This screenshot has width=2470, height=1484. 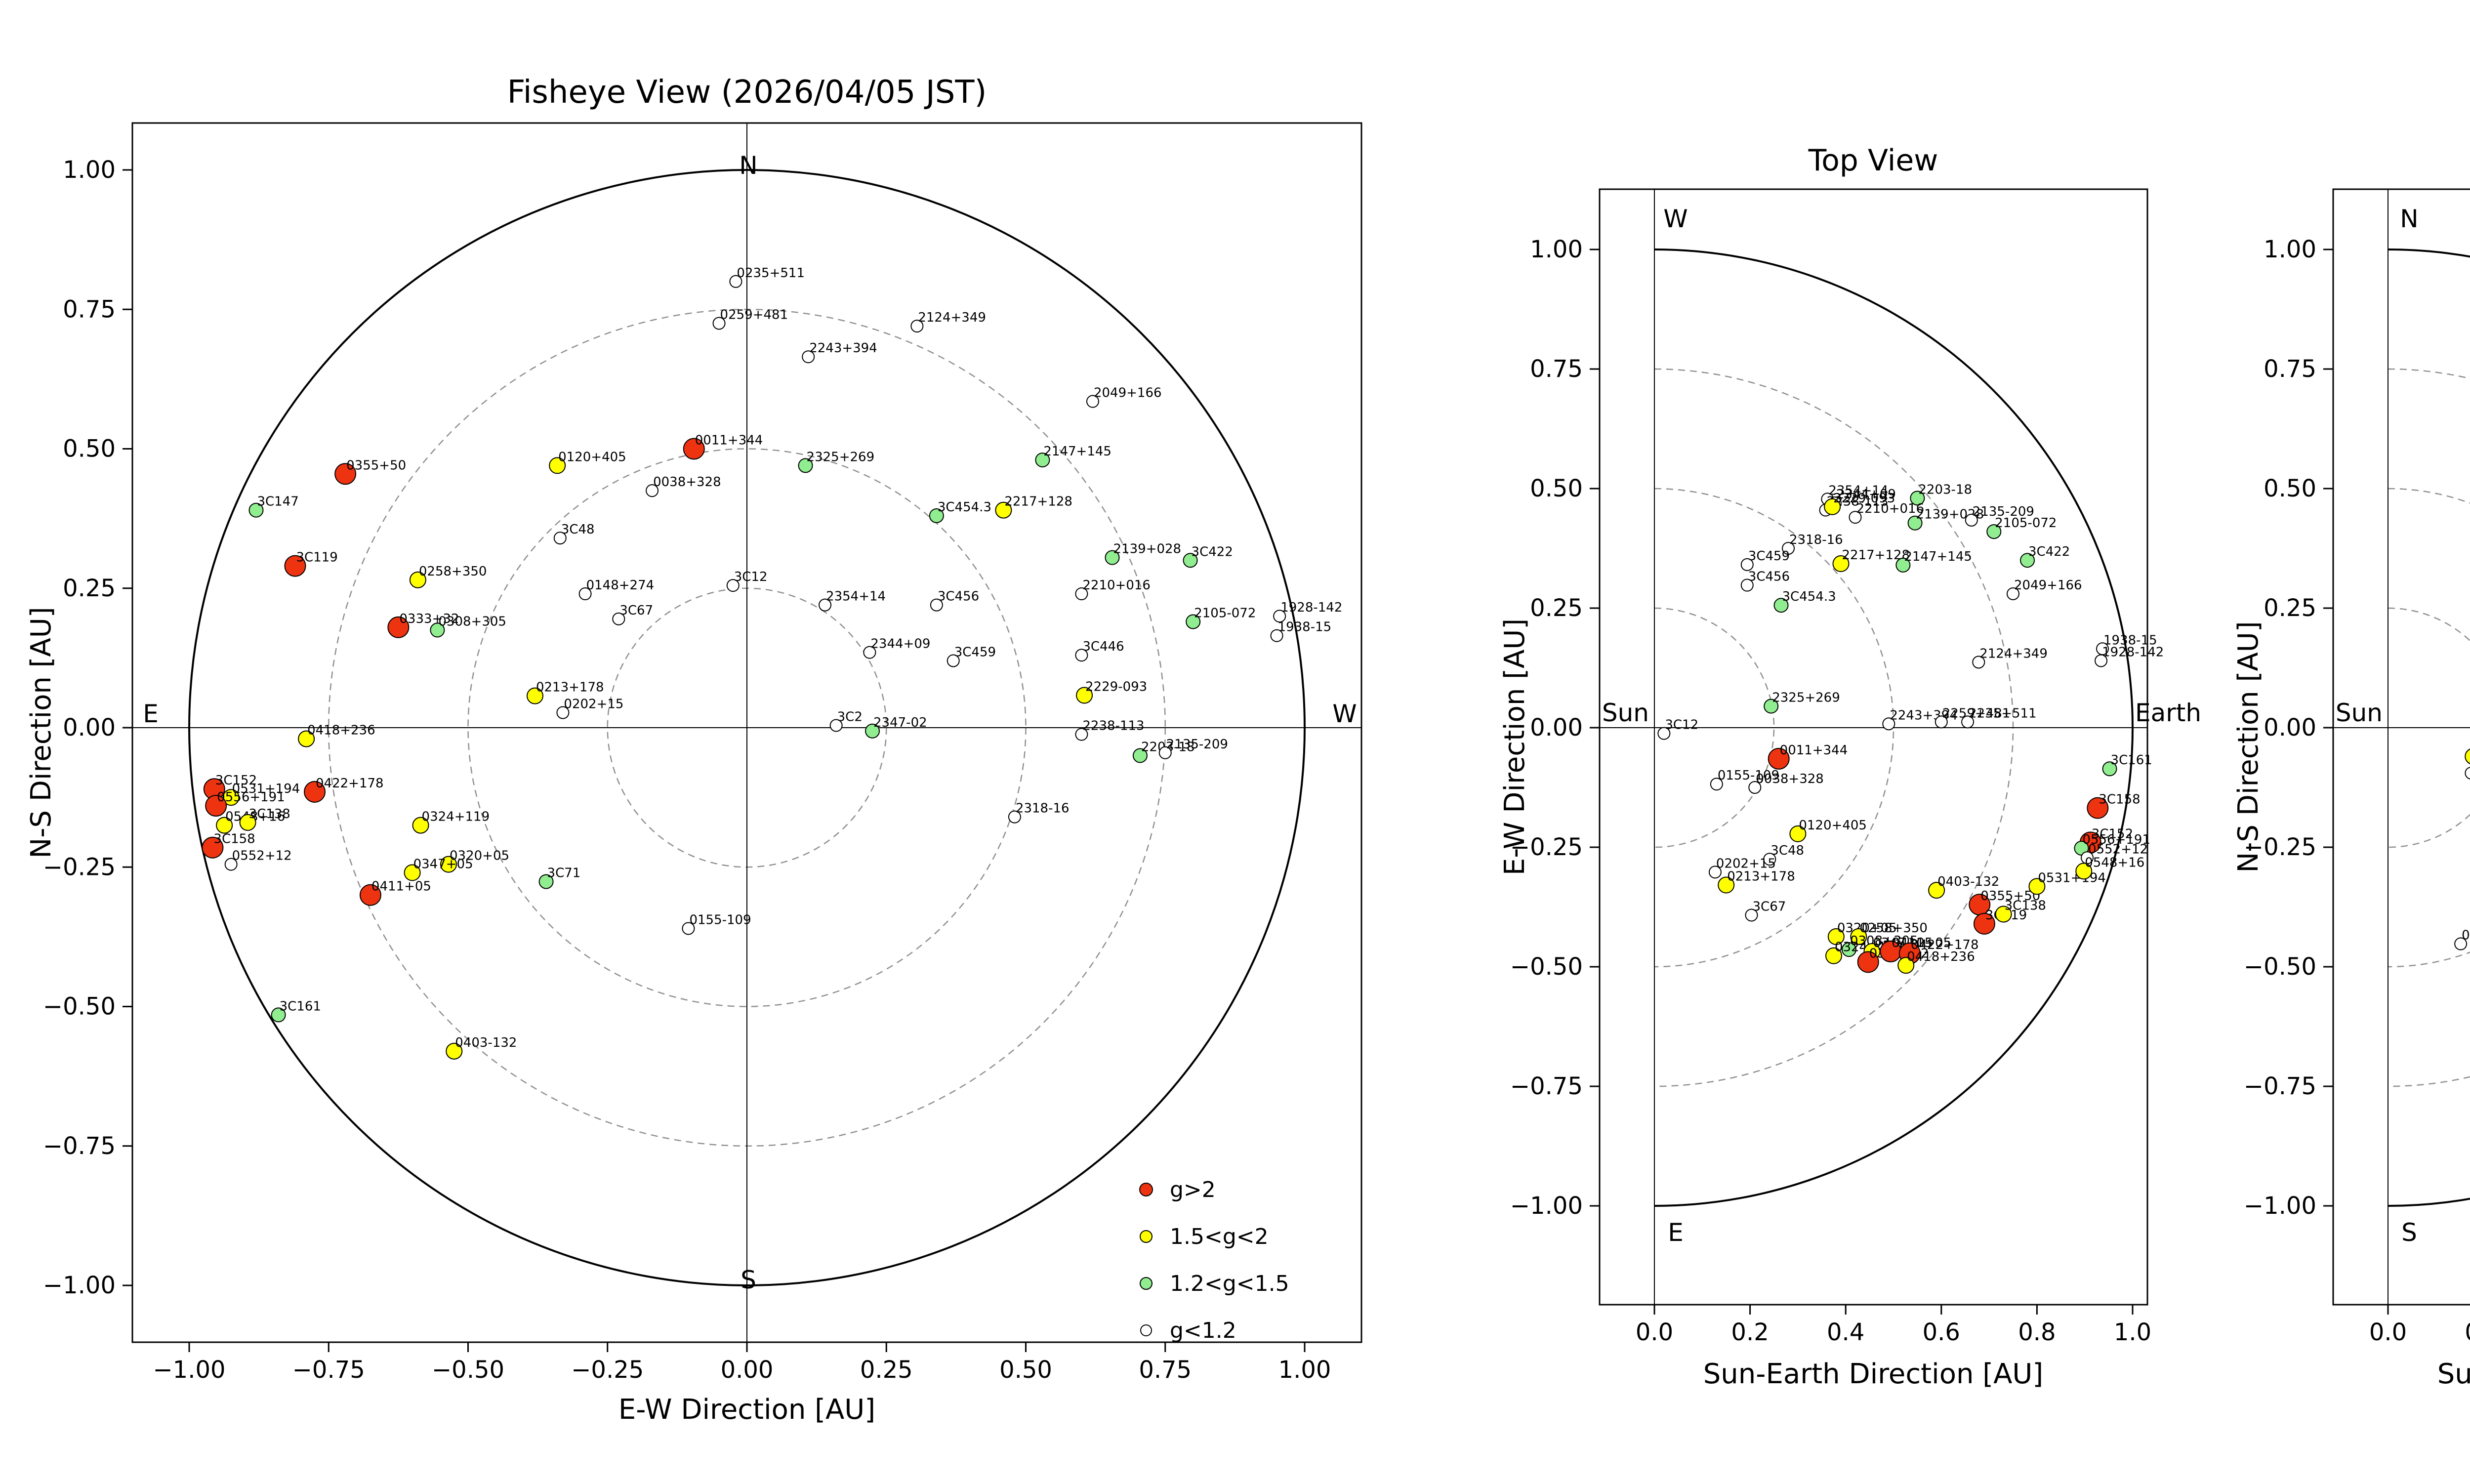 I want to click on top-label-2124+349: 2124+349, so click(x=2013, y=653).